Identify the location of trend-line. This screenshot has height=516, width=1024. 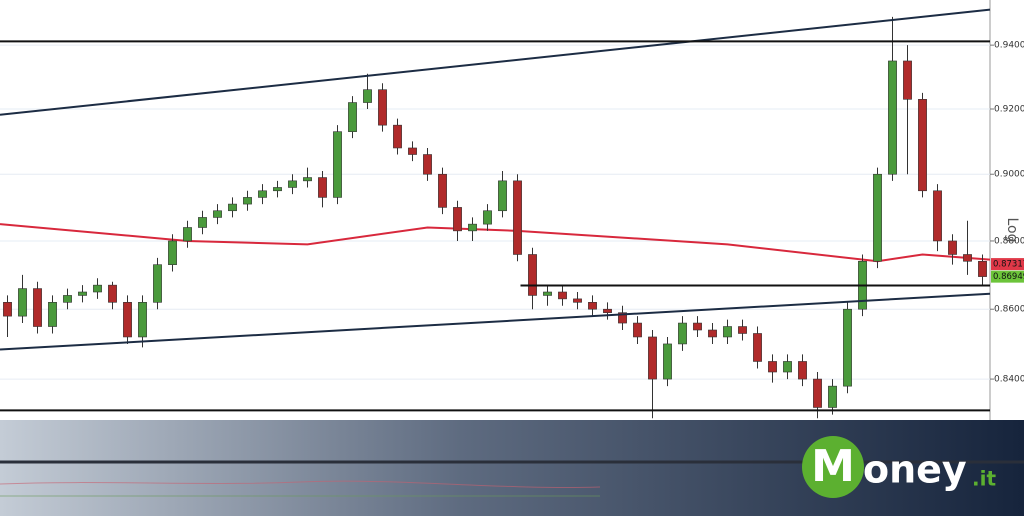
(495, 321).